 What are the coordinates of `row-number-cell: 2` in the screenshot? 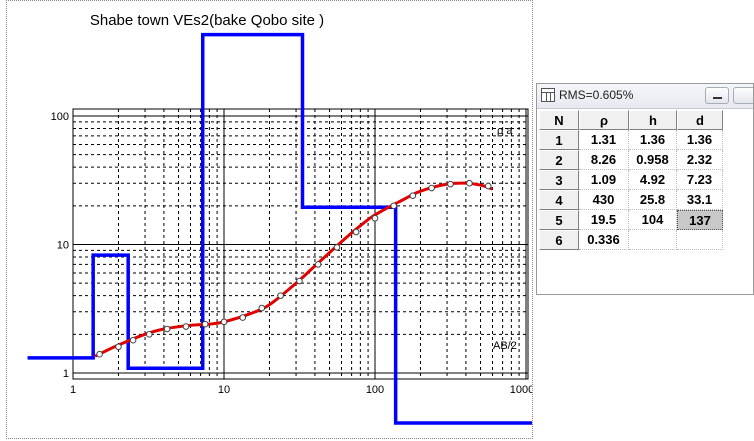 It's located at (559, 160).